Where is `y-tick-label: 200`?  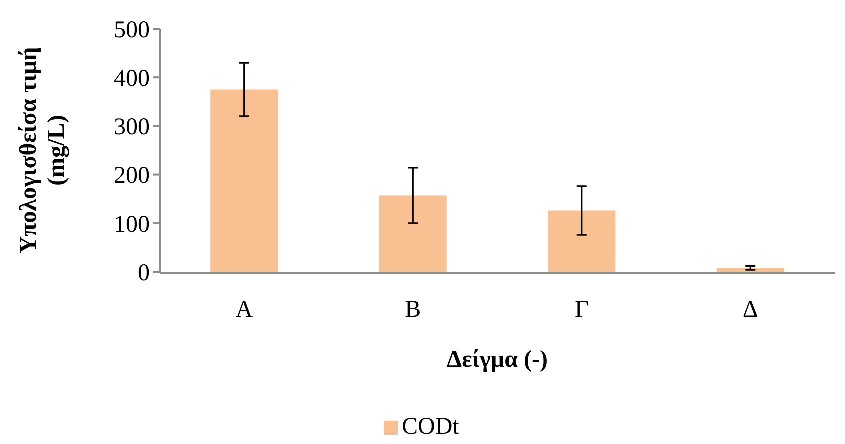 y-tick-label: 200 is located at coordinates (132, 176).